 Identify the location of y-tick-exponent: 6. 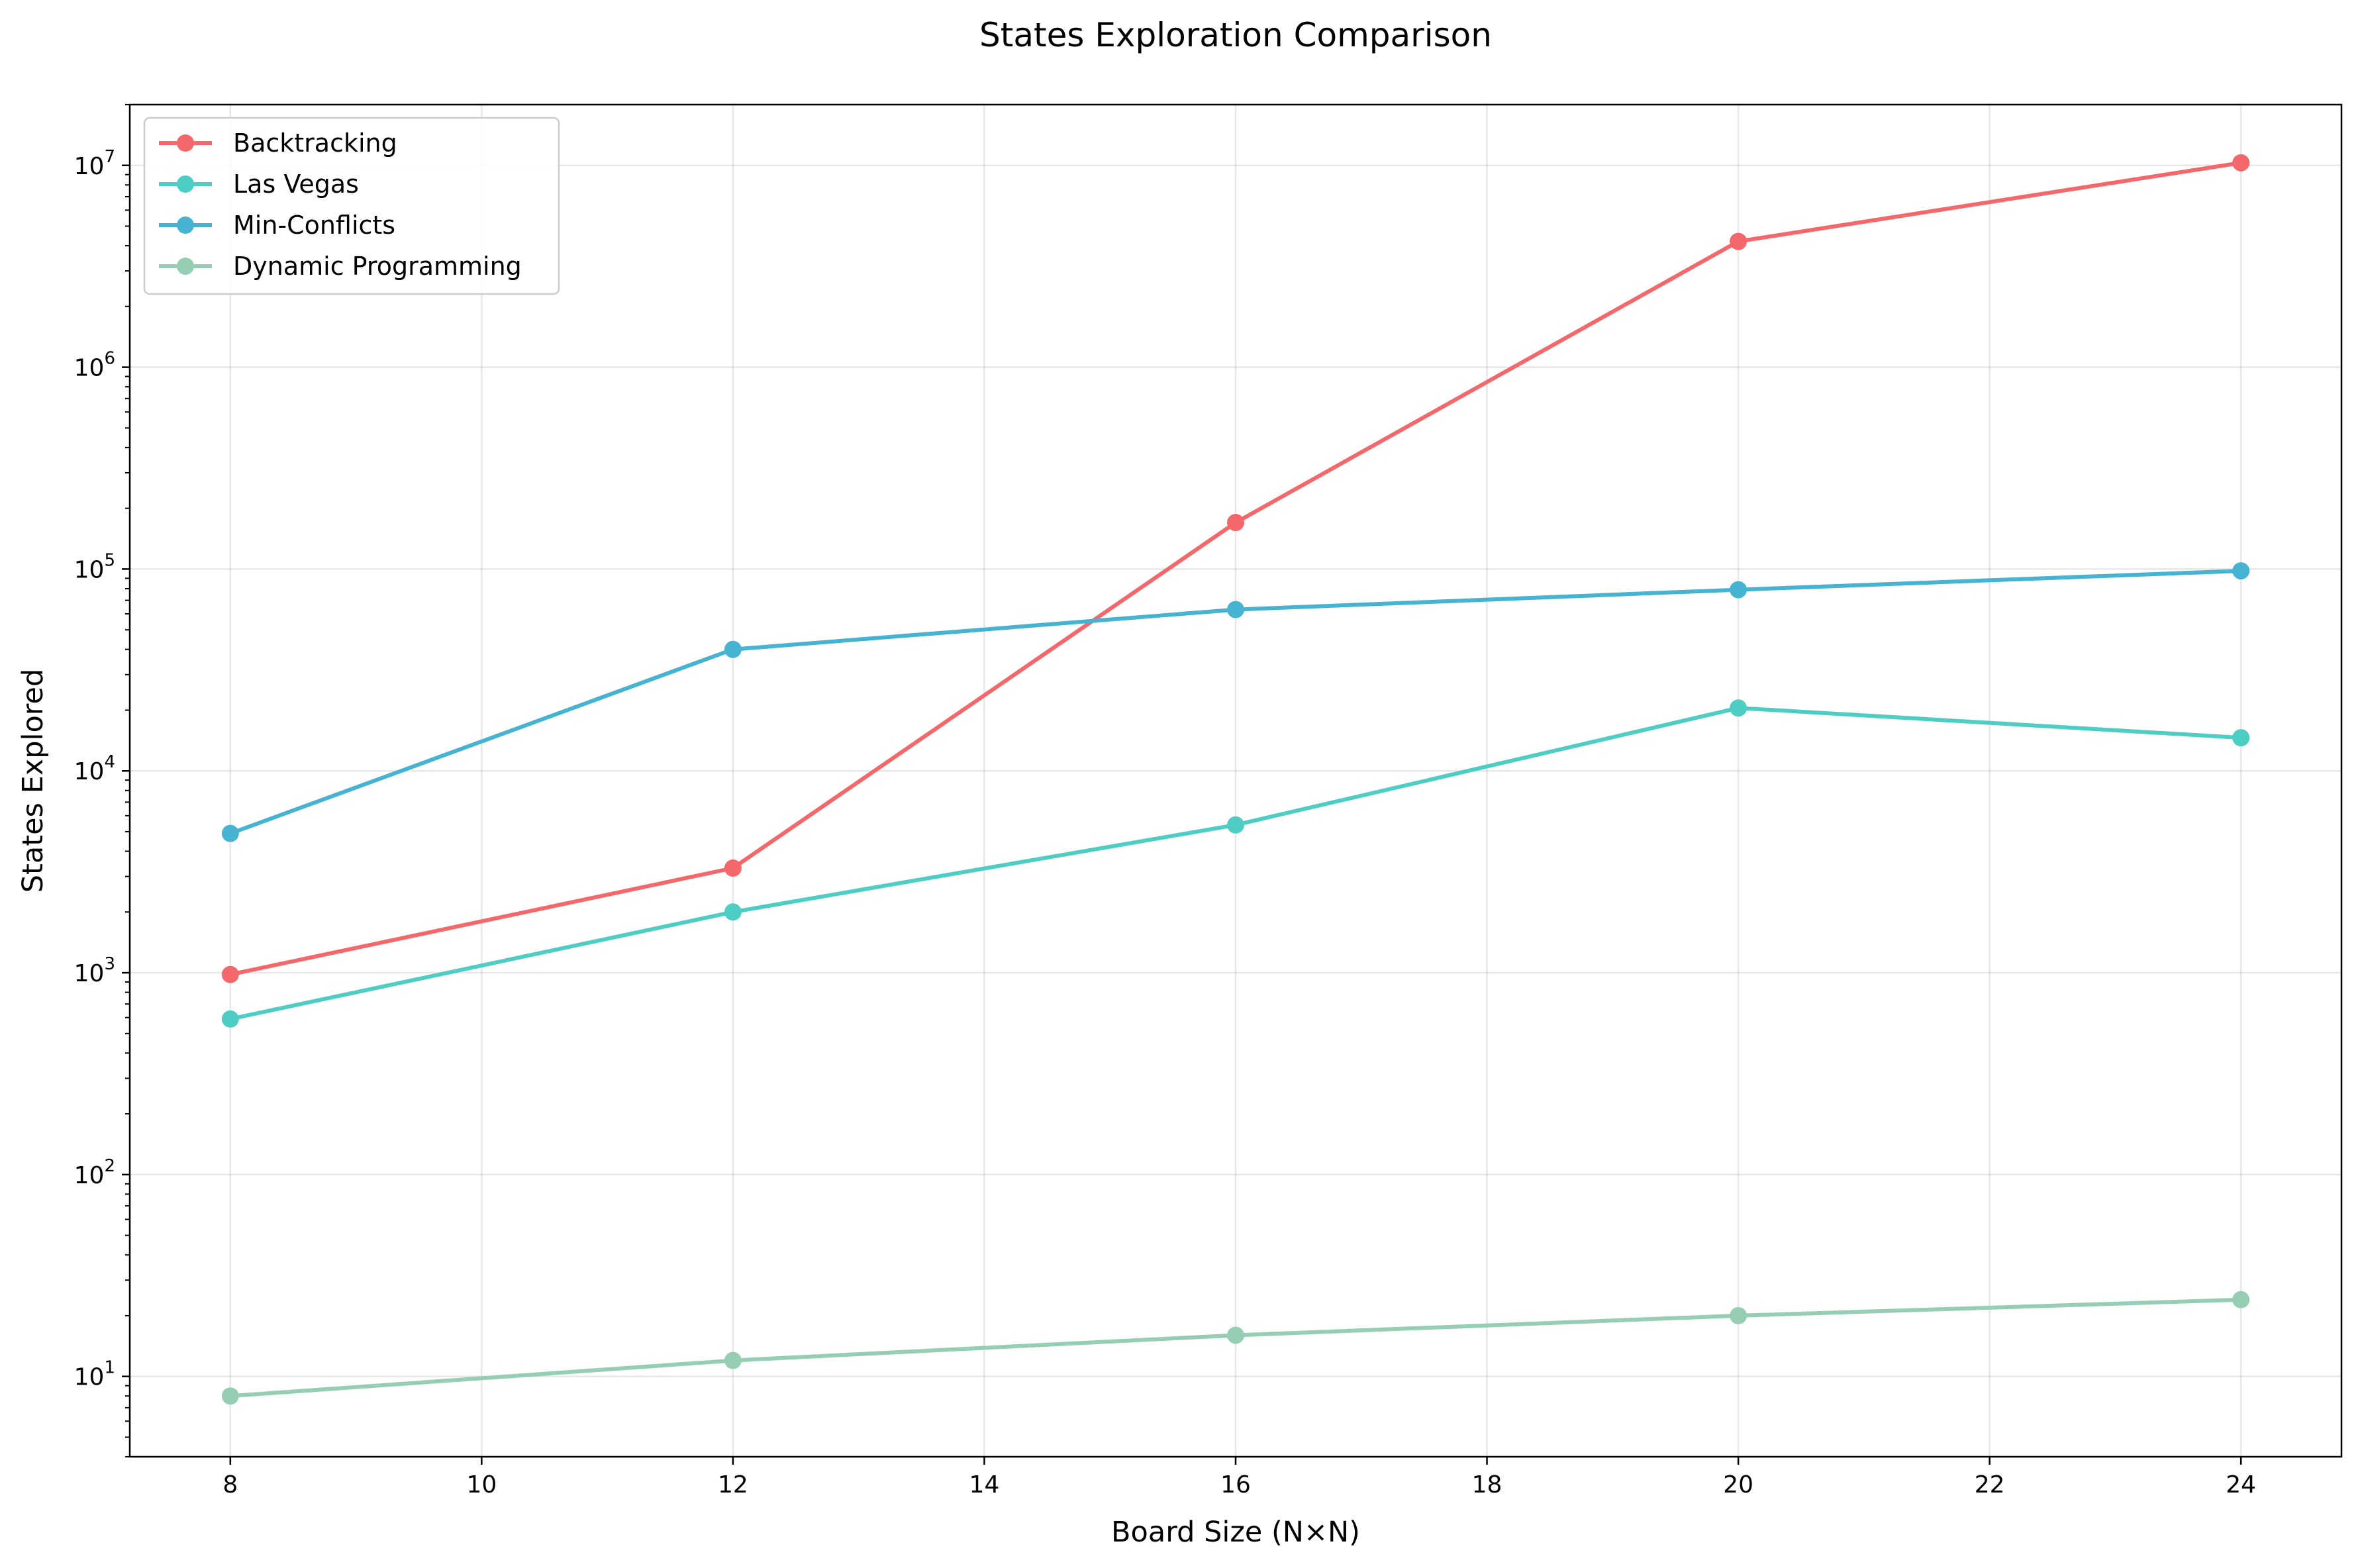
(110, 359).